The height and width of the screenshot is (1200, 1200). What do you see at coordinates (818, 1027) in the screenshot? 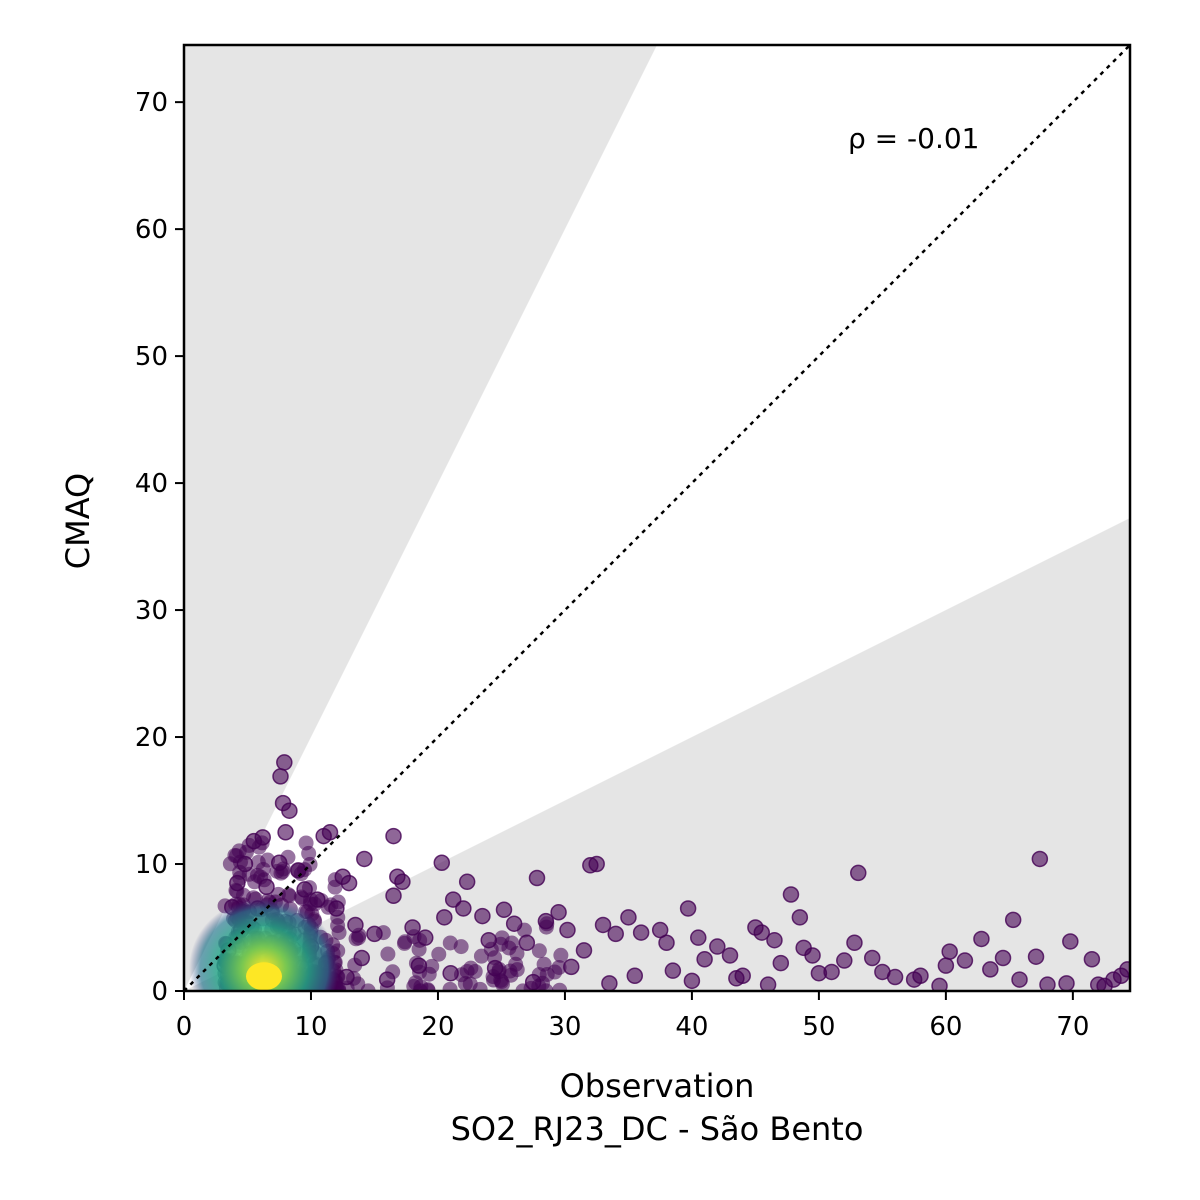
I see `x-tick-label: 50` at bounding box center [818, 1027].